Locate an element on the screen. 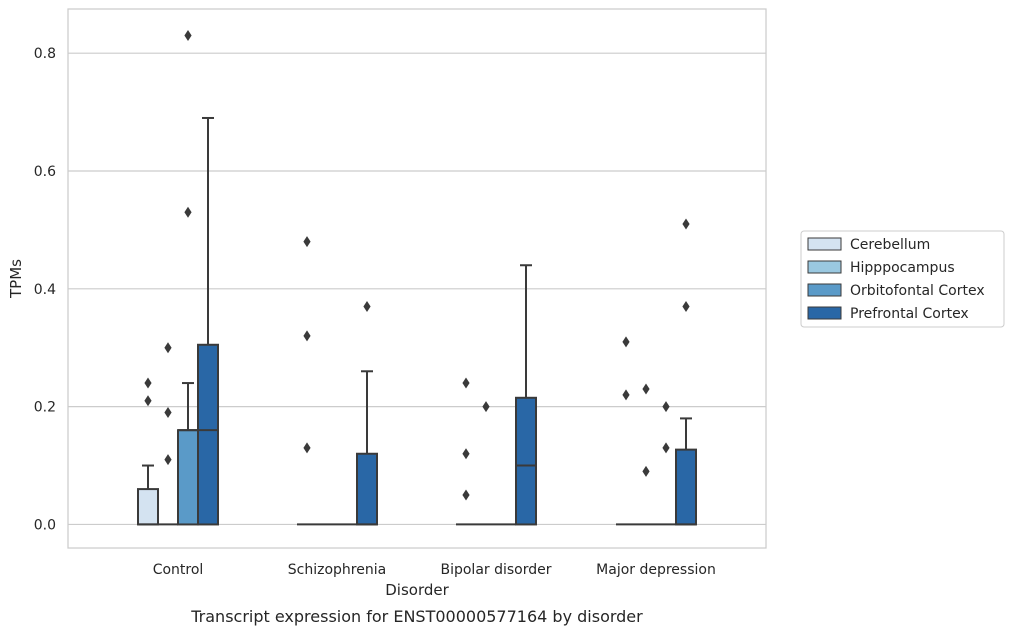  y-tick-label: 0.0 is located at coordinates (45, 525).